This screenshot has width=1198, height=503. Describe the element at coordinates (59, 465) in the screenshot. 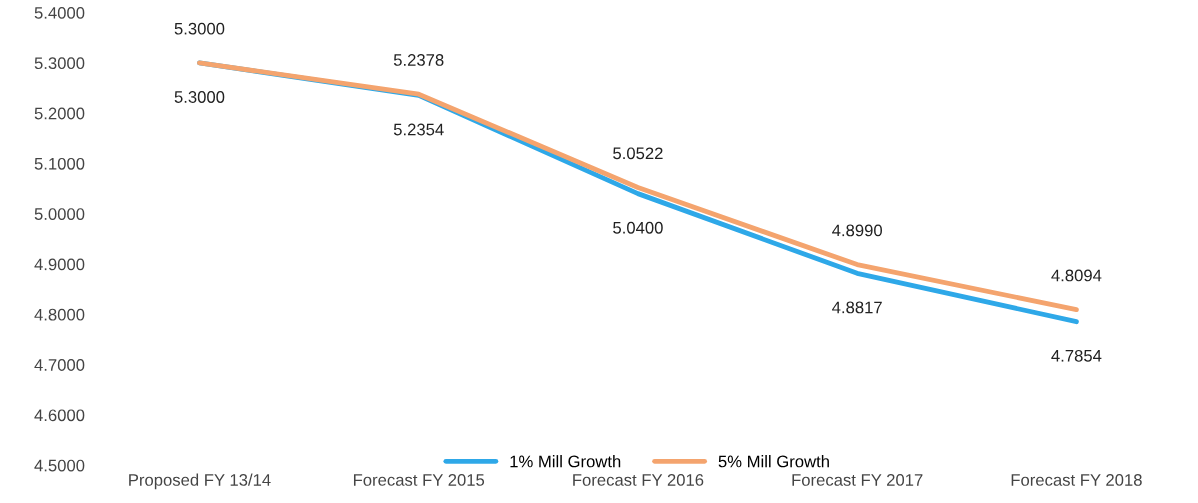

I see `y-tick-label: 4.5000` at that location.